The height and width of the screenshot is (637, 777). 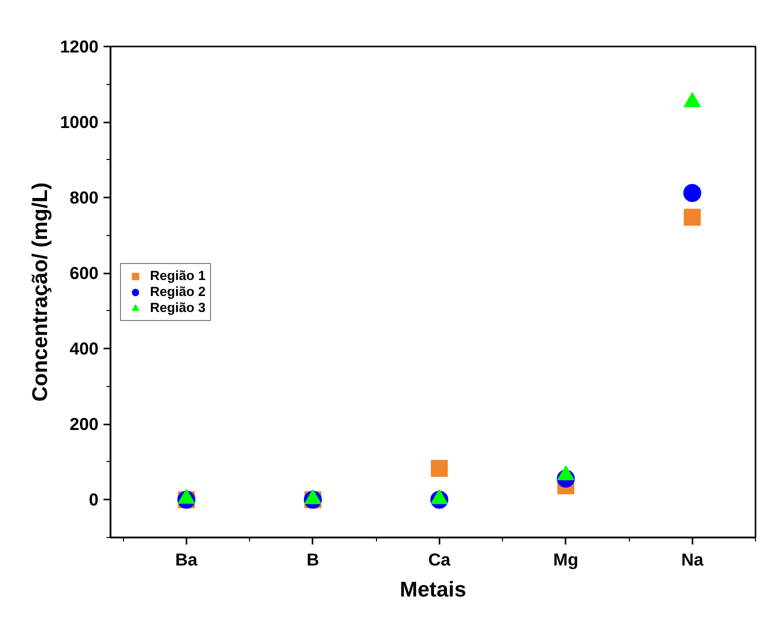 What do you see at coordinates (692, 560) in the screenshot?
I see `x-tick-label: Na` at bounding box center [692, 560].